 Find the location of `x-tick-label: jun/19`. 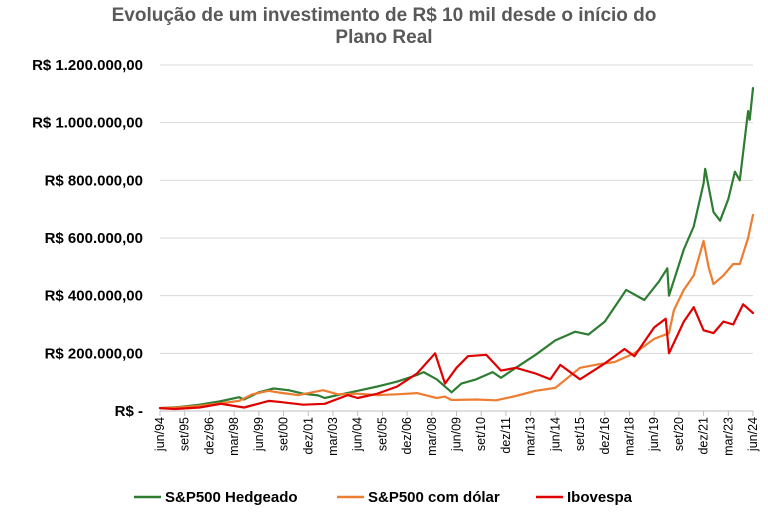

x-tick-label: jun/19 is located at coordinates (654, 434).